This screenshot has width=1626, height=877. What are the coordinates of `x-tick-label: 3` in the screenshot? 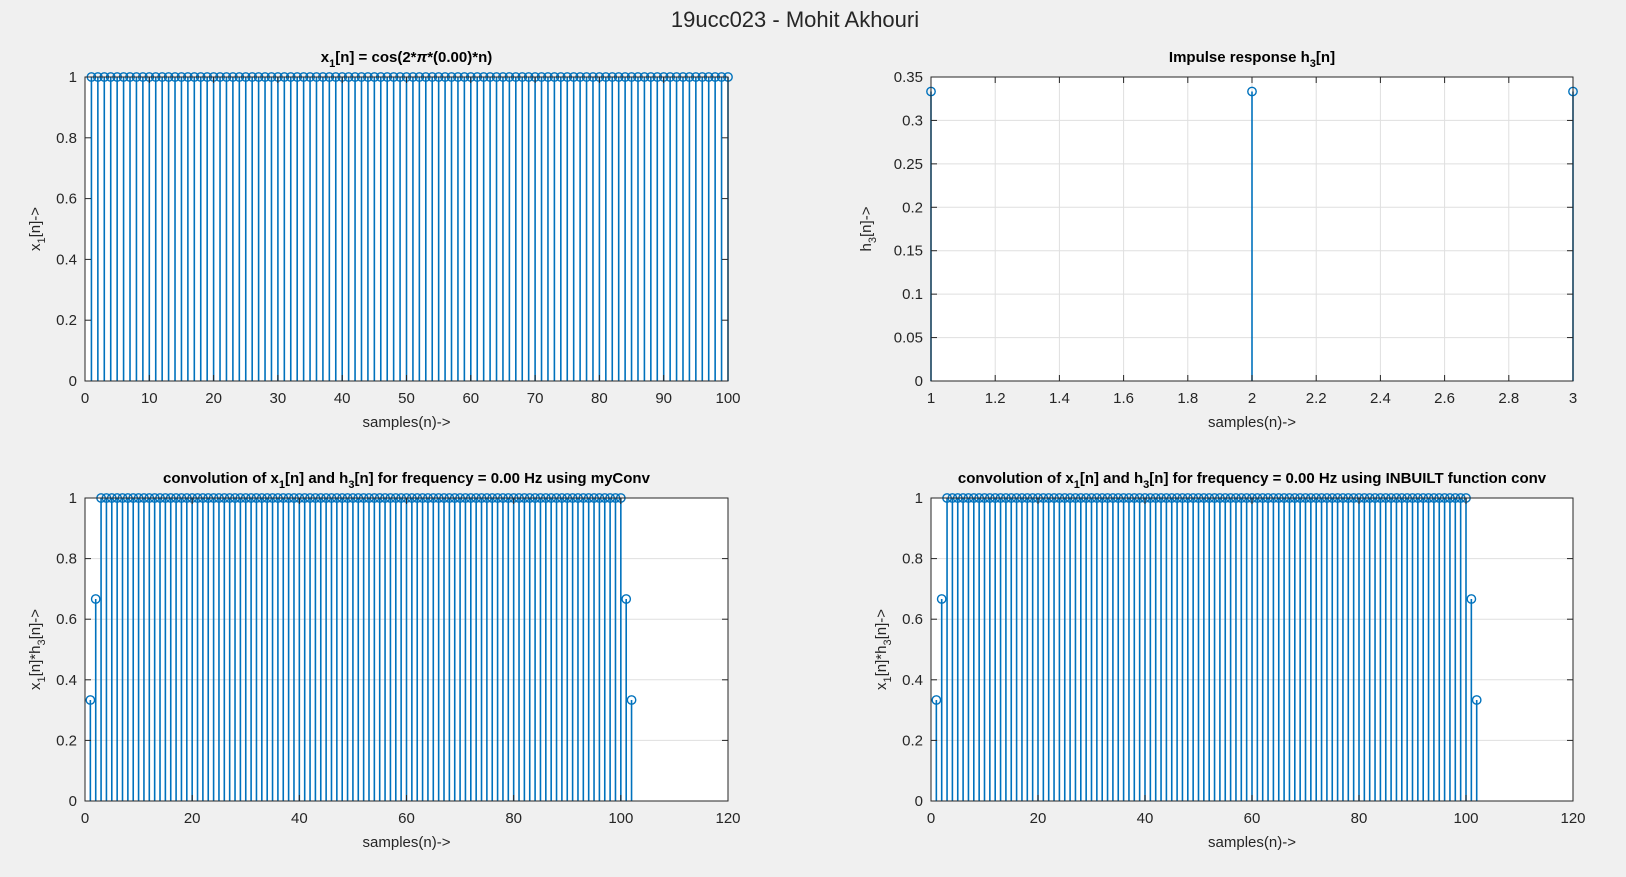 It's located at (1573, 398).